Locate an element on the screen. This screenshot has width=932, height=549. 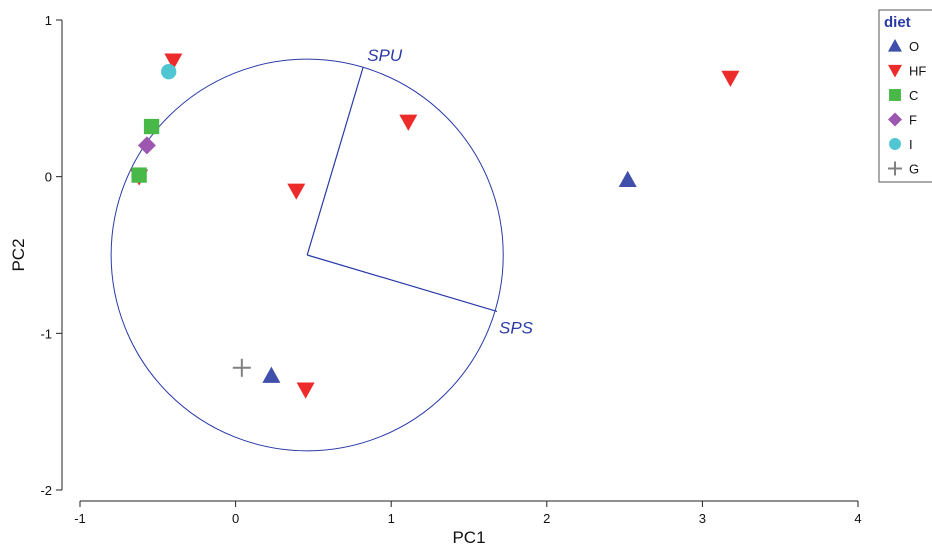
x-tick-label: -1 is located at coordinates (80, 518).